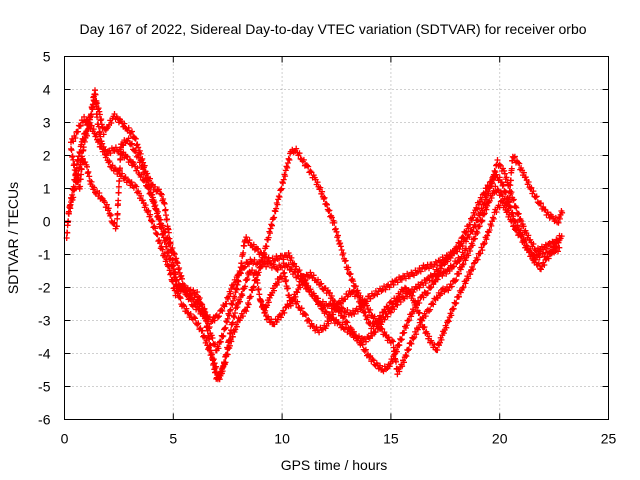  What do you see at coordinates (339, 439) in the screenshot?
I see `x-tick-labels: 0 5 10 15 20 25` at bounding box center [339, 439].